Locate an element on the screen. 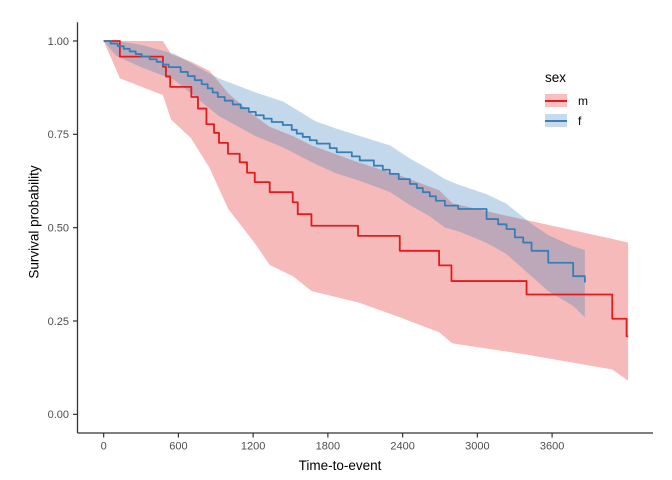 The height and width of the screenshot is (480, 672). x-tick-label: 1200 is located at coordinates (253, 447).